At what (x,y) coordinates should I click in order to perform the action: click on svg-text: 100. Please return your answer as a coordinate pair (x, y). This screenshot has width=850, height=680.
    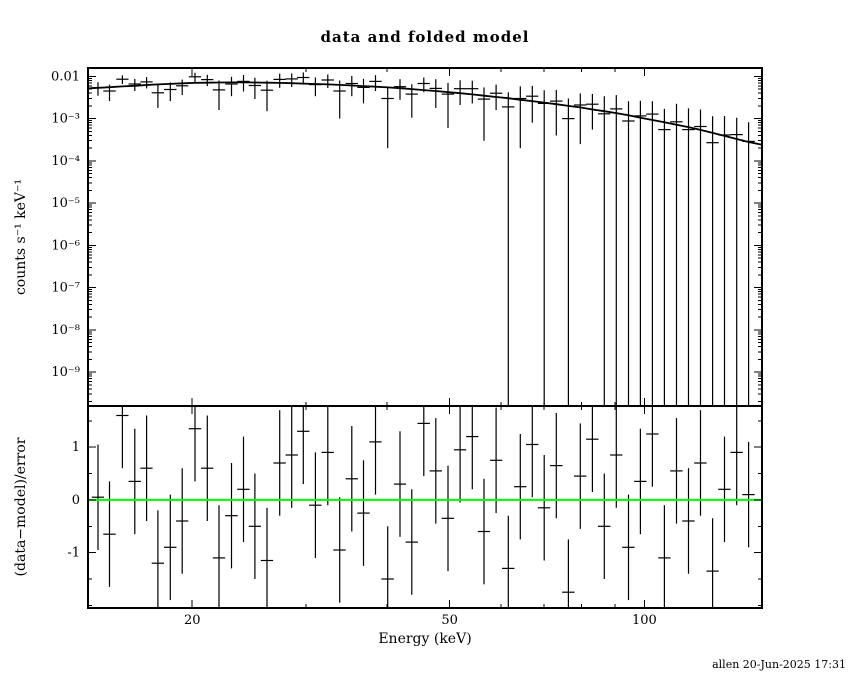
    Looking at the image, I should click on (644, 620).